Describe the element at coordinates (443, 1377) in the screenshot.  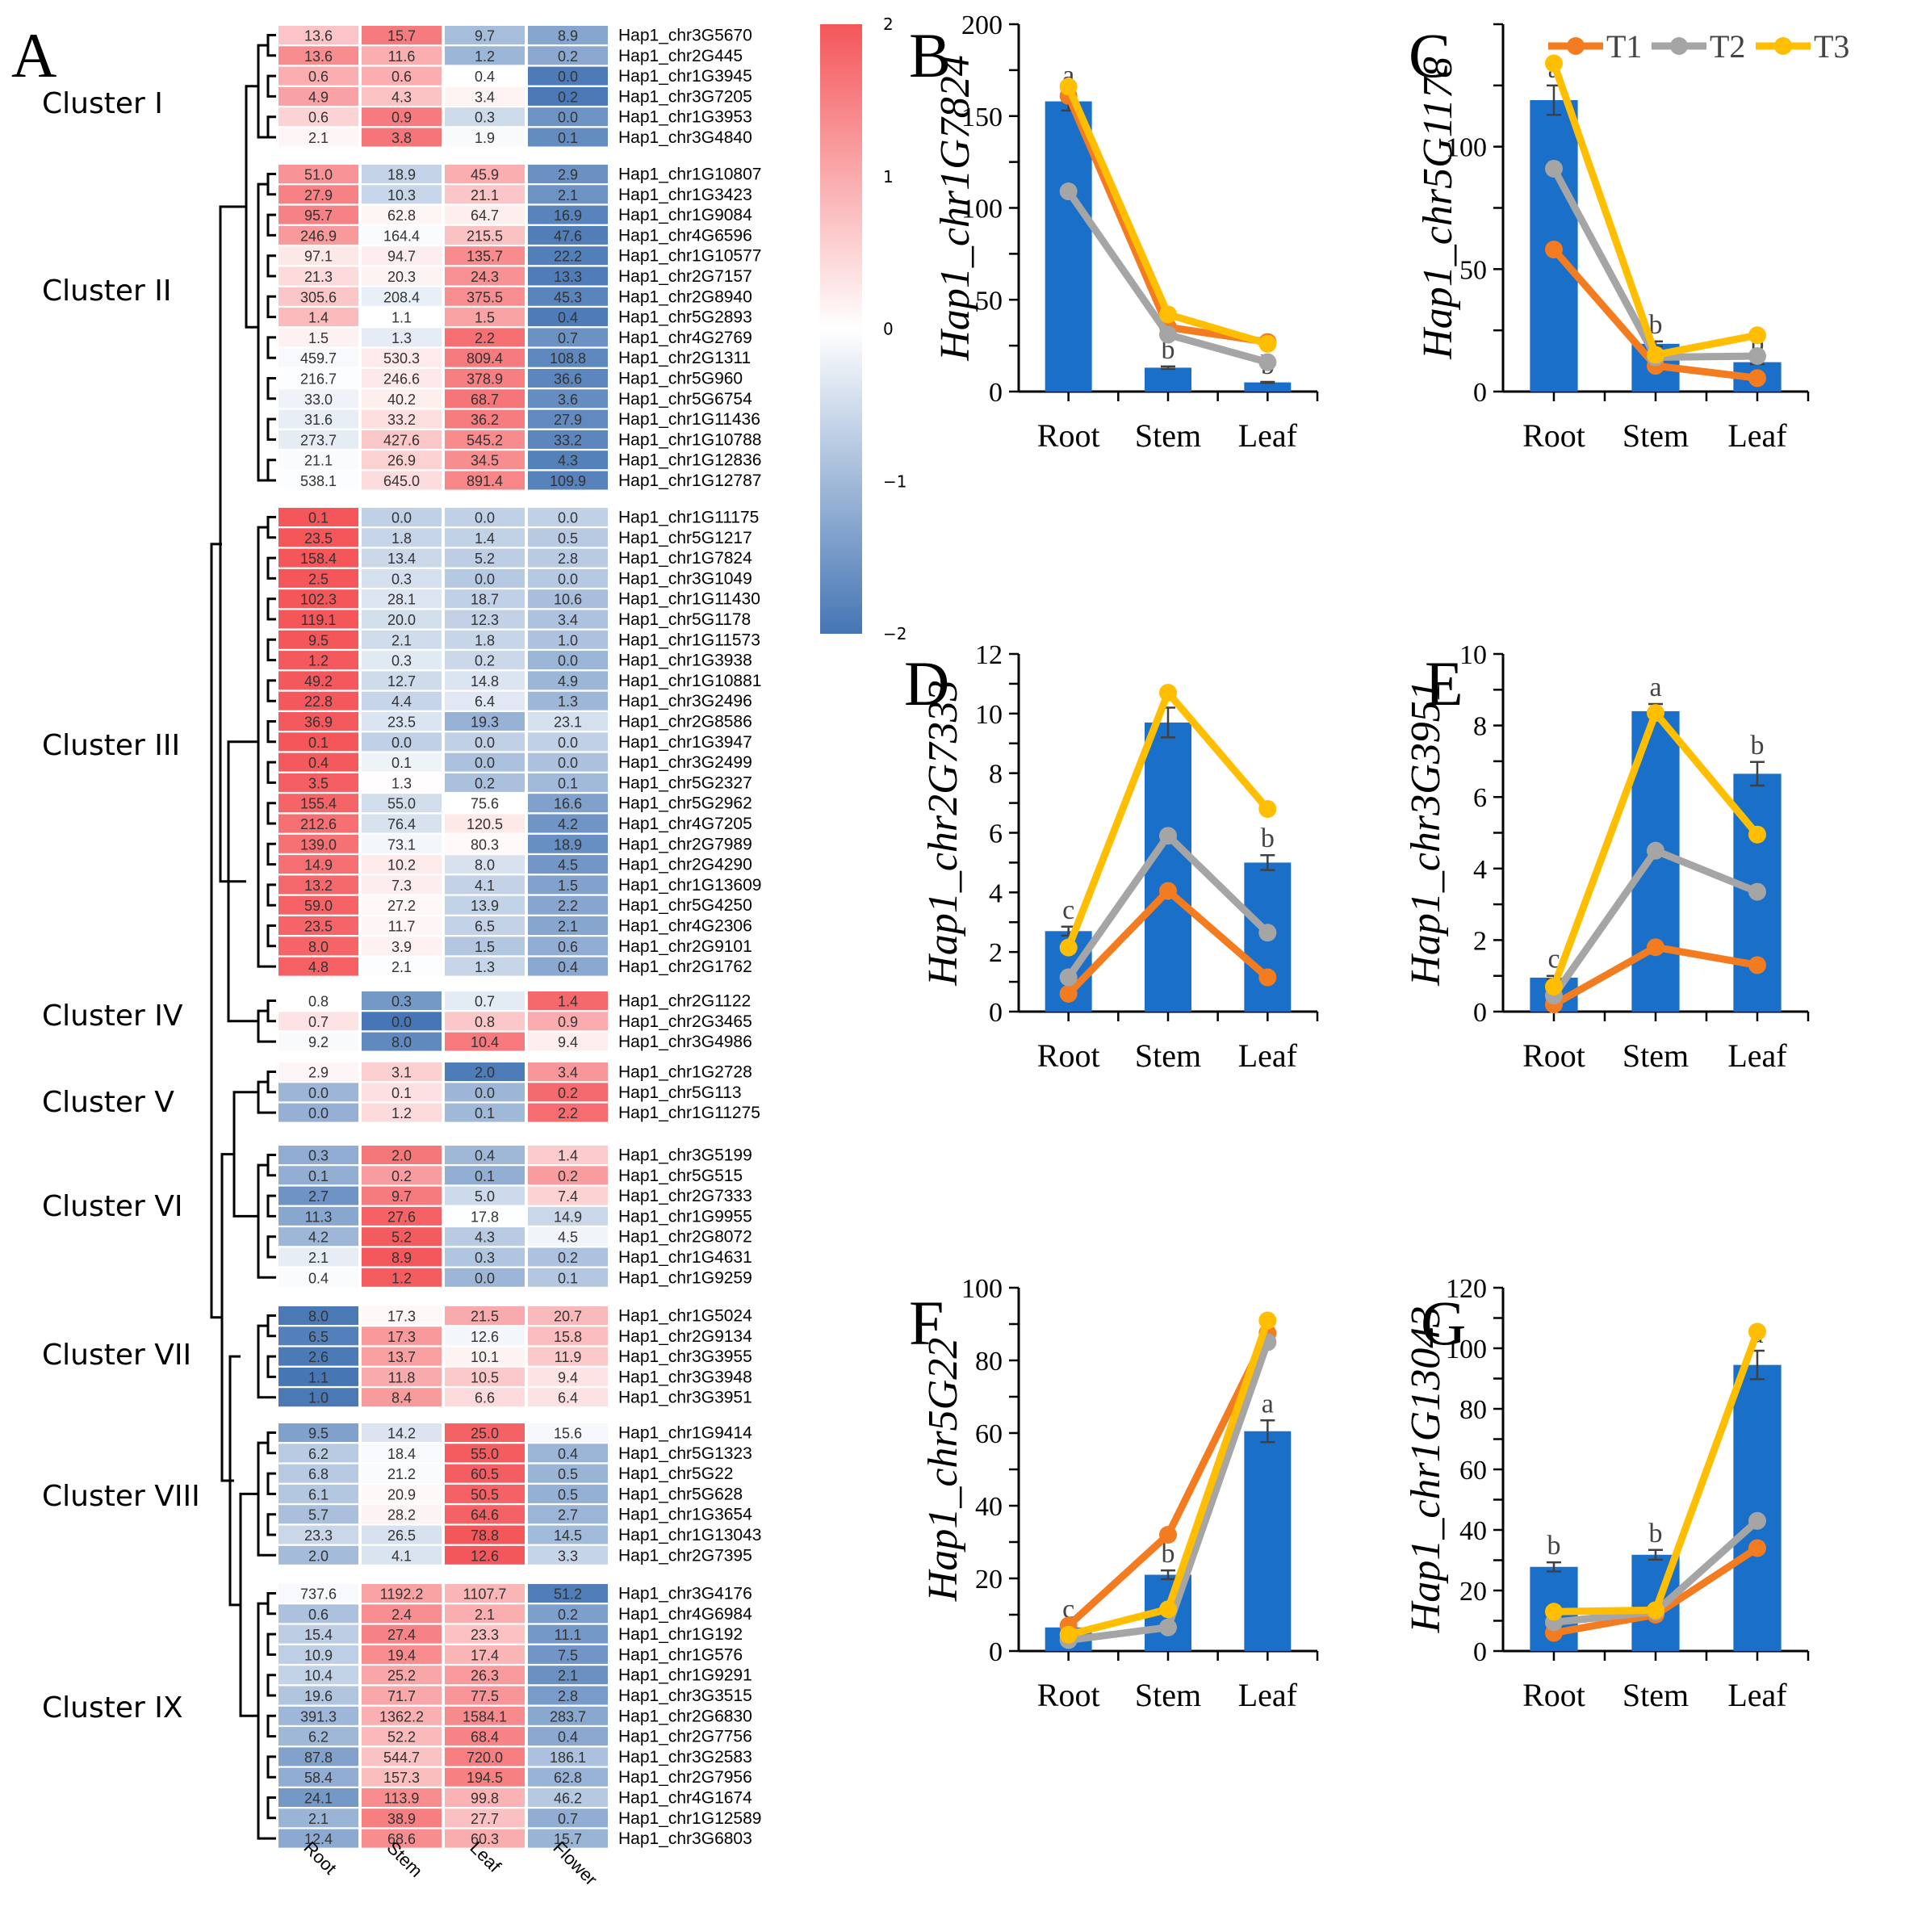
I see `heatmap-row: 1.1 11.8 10.5 9.4` at that location.